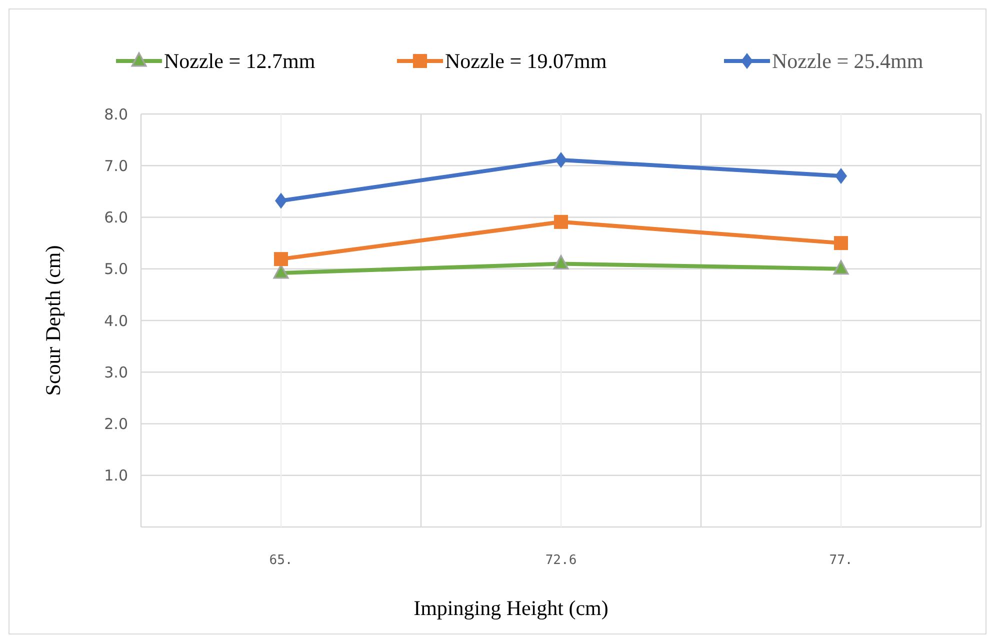  I want to click on x-axis-title: Impinging Height (cm), so click(511, 608).